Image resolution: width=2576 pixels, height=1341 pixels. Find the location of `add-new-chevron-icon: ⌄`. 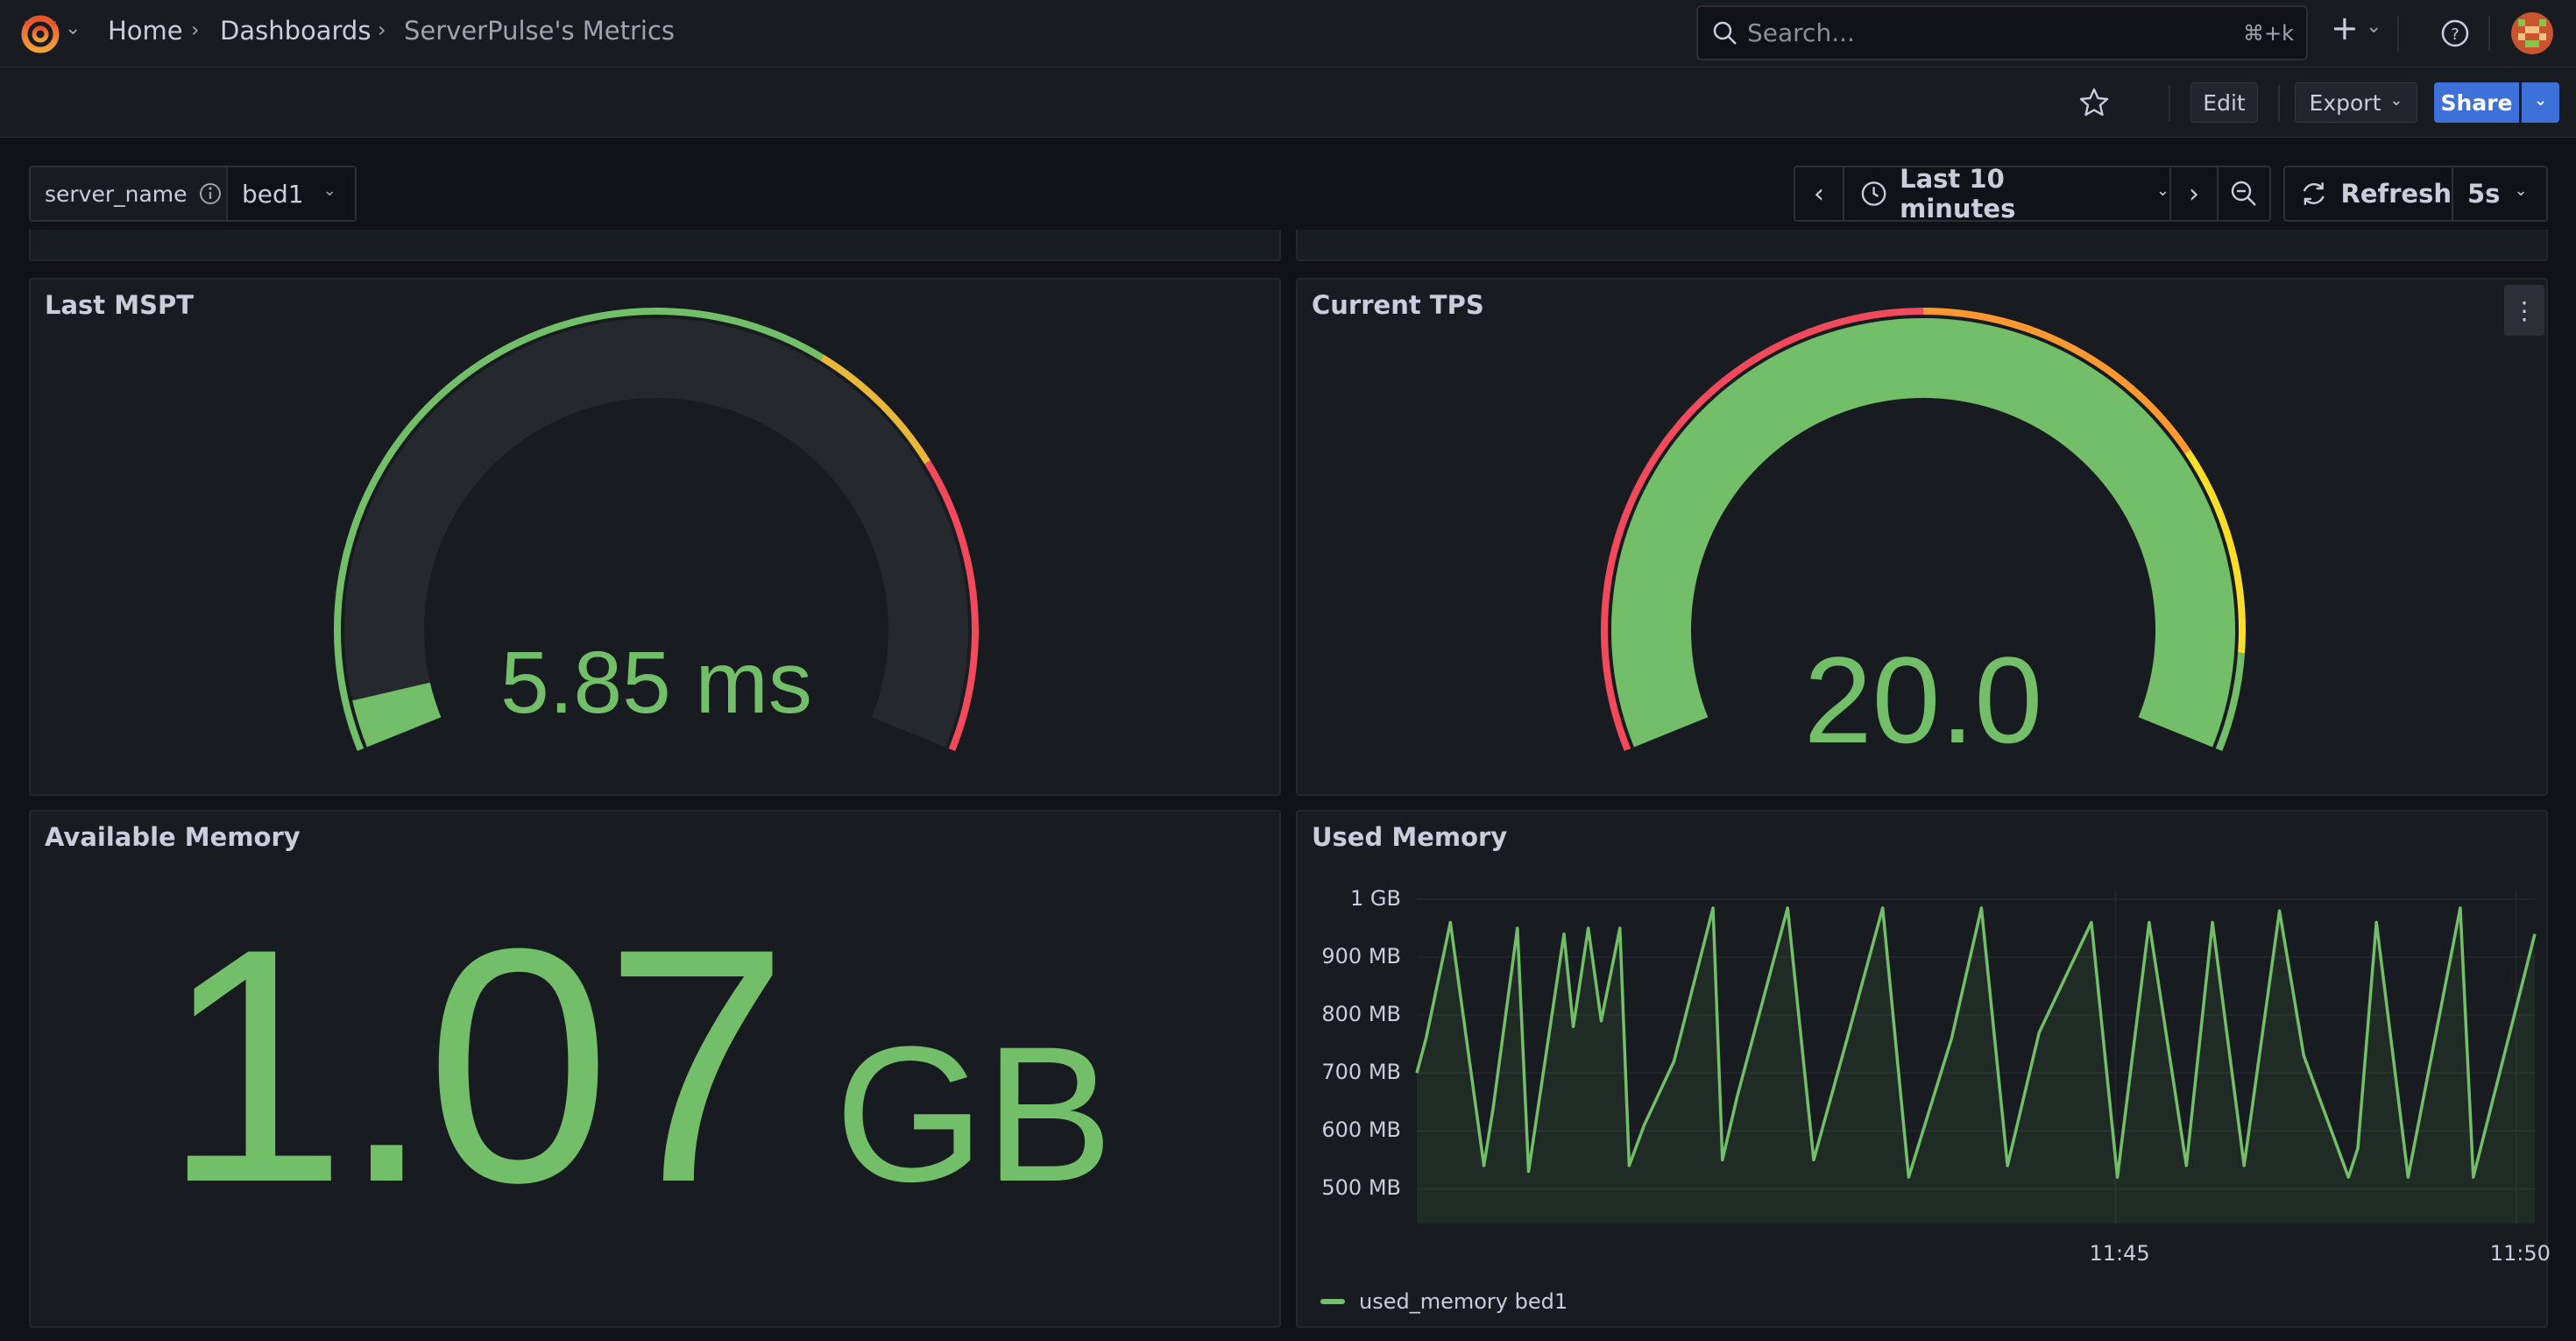

add-new-chevron-icon: ⌄ is located at coordinates (2374, 27).